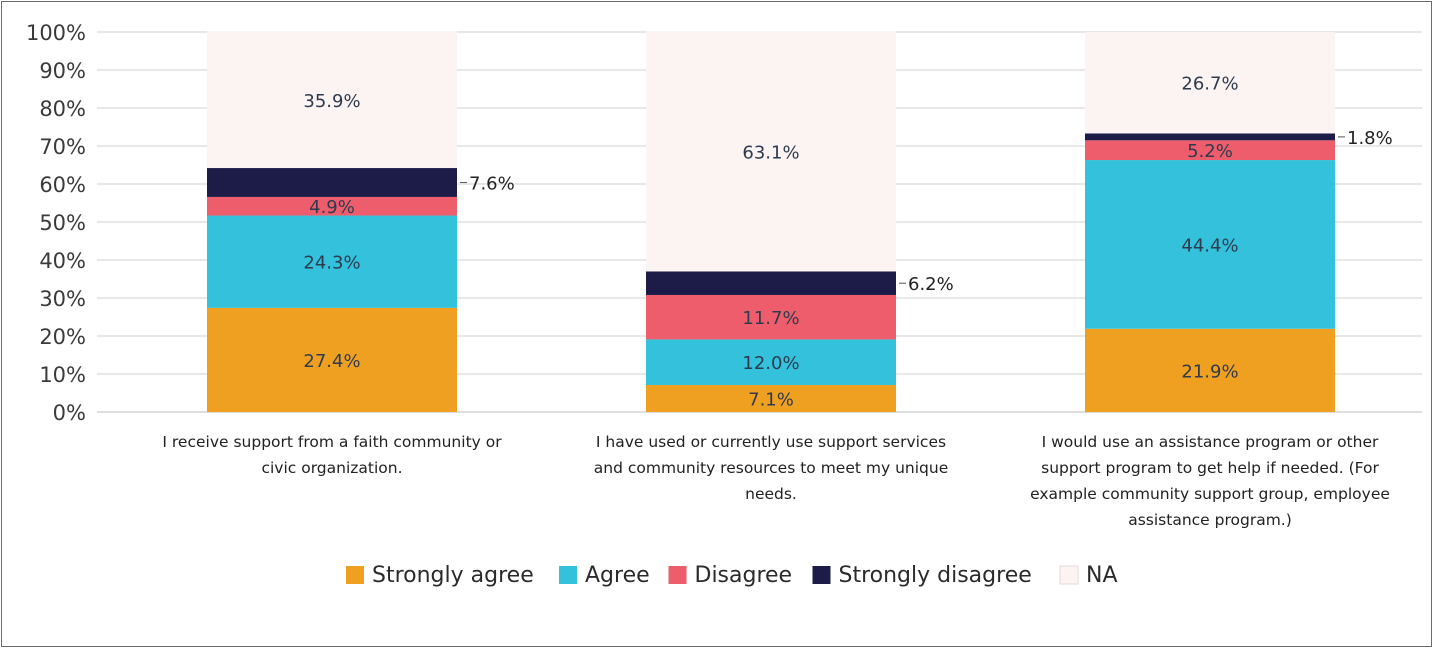  What do you see at coordinates (62, 375) in the screenshot?
I see `y-tick-label: 10%` at bounding box center [62, 375].